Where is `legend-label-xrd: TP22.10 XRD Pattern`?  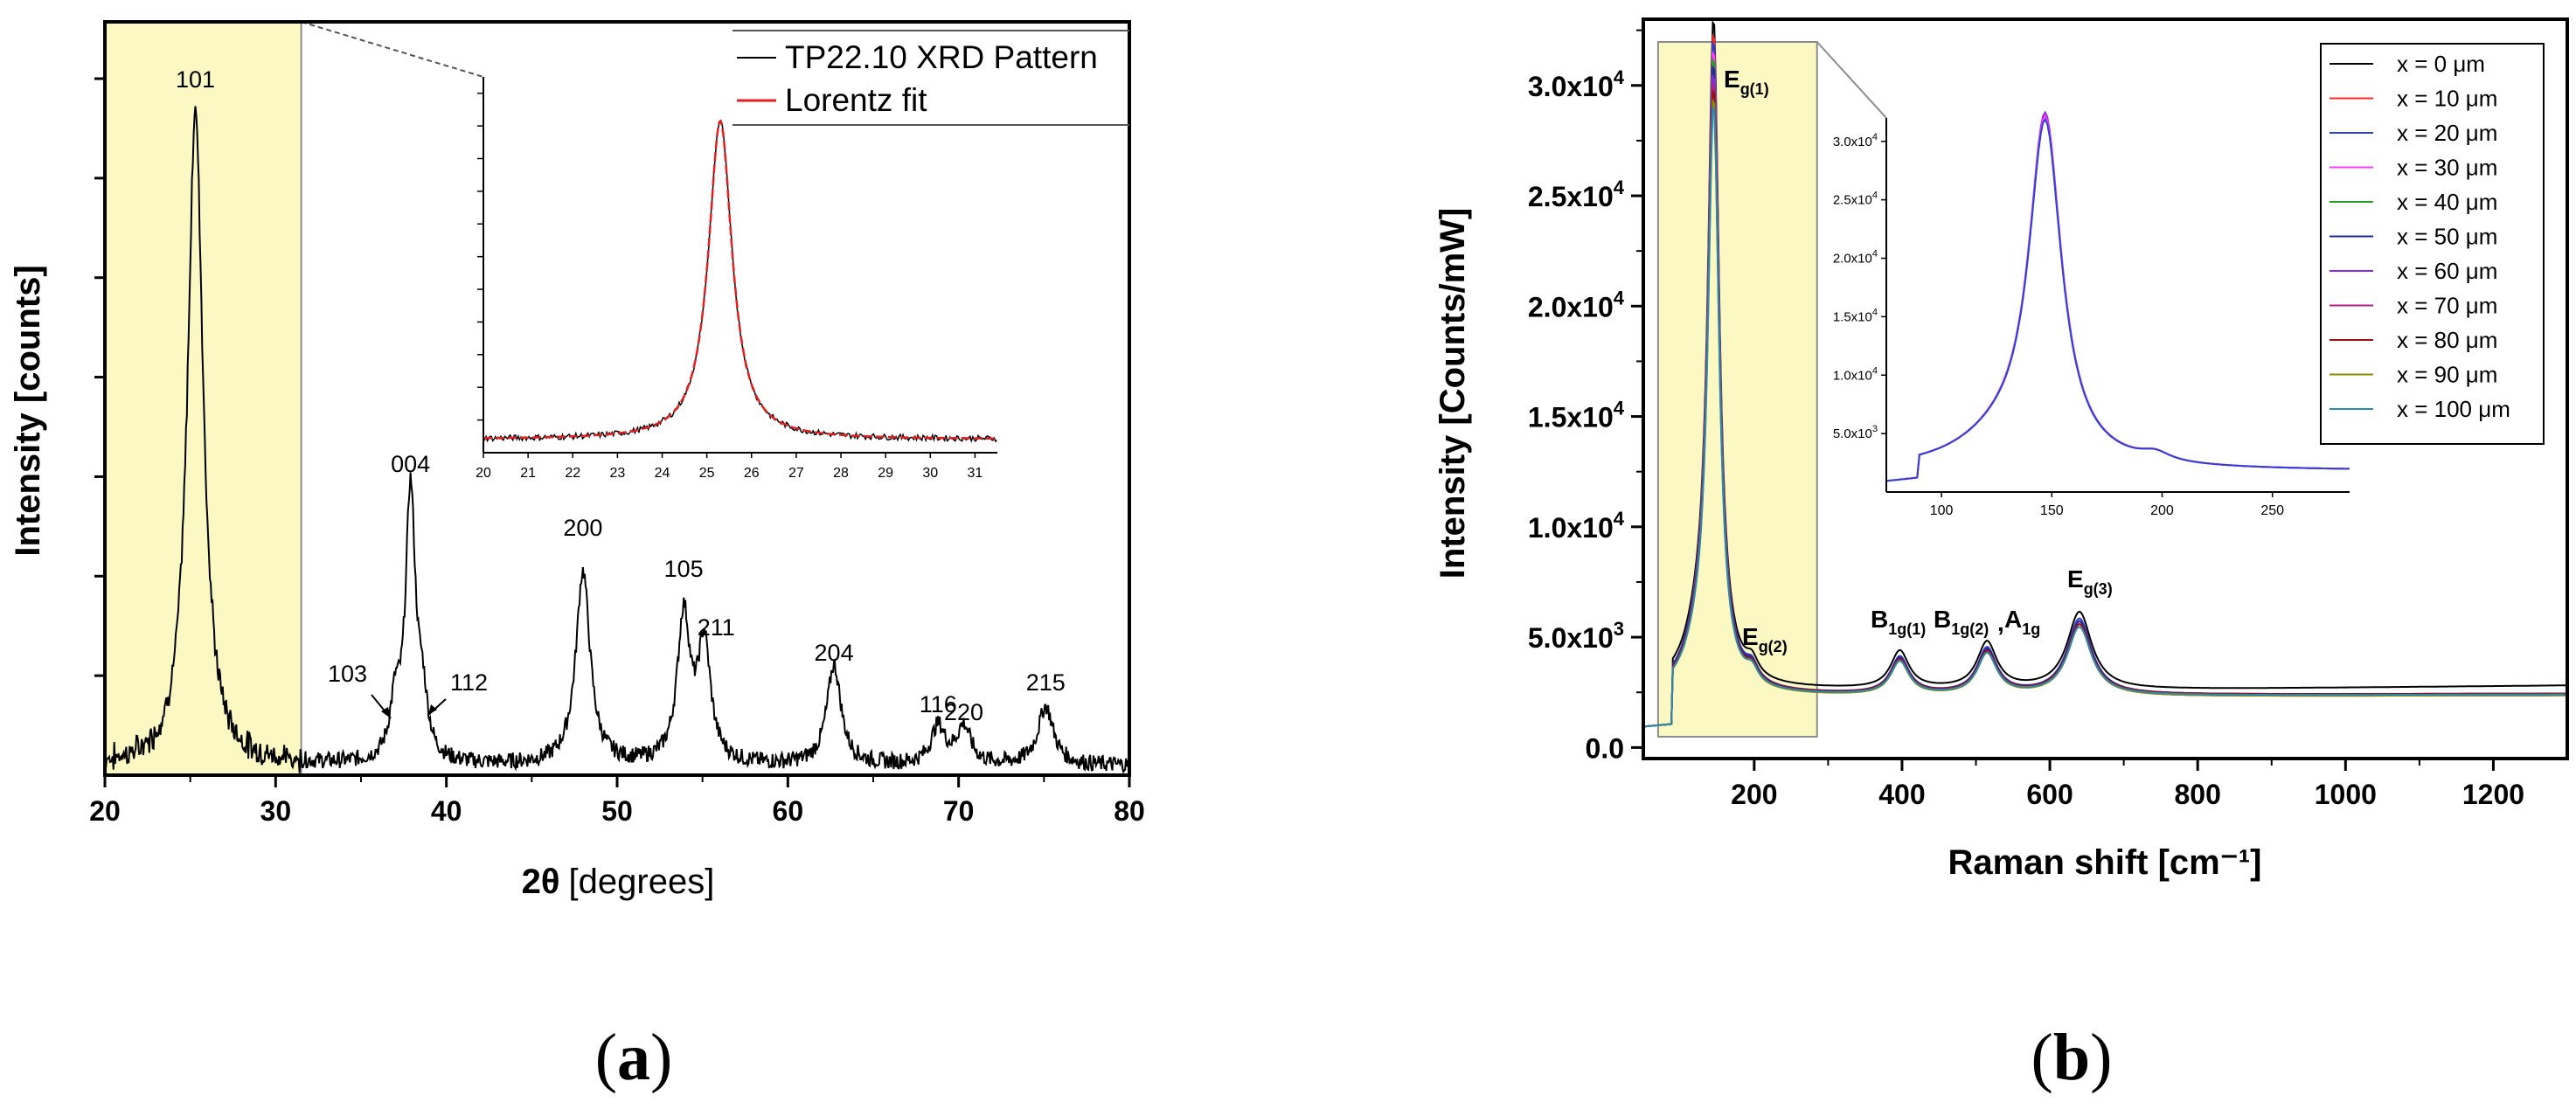 legend-label-xrd: TP22.10 XRD Pattern is located at coordinates (942, 57).